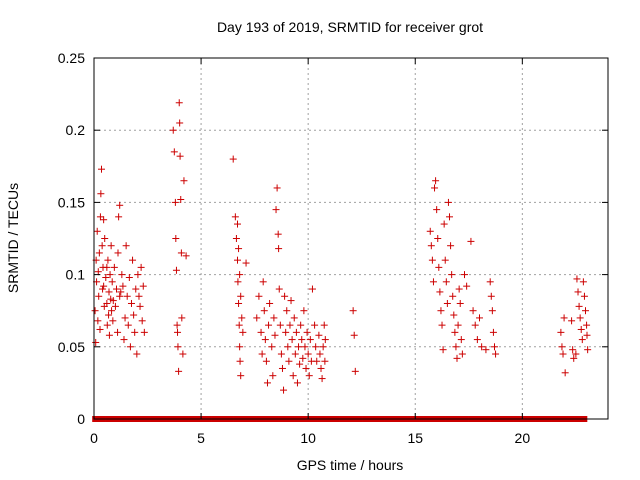 The height and width of the screenshot is (480, 640). I want to click on y-tick-label: 0, so click(81, 419).